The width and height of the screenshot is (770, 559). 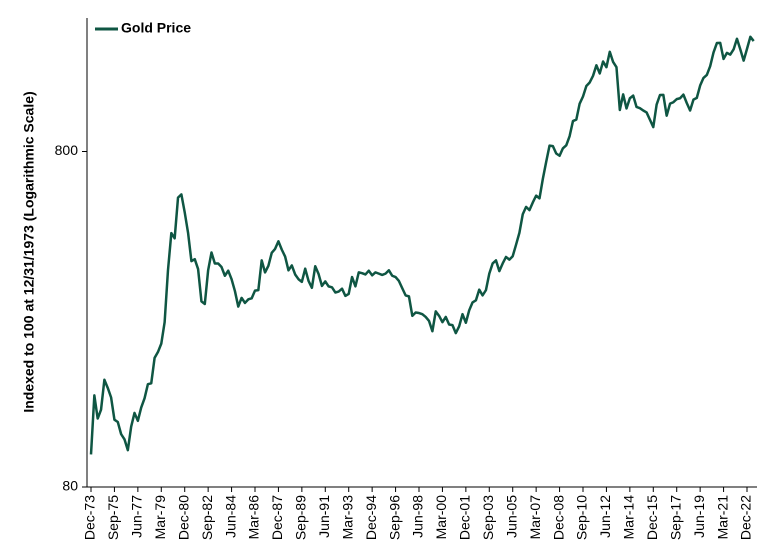 What do you see at coordinates (160, 517) in the screenshot?
I see `x-tick-label: Mar-79` at bounding box center [160, 517].